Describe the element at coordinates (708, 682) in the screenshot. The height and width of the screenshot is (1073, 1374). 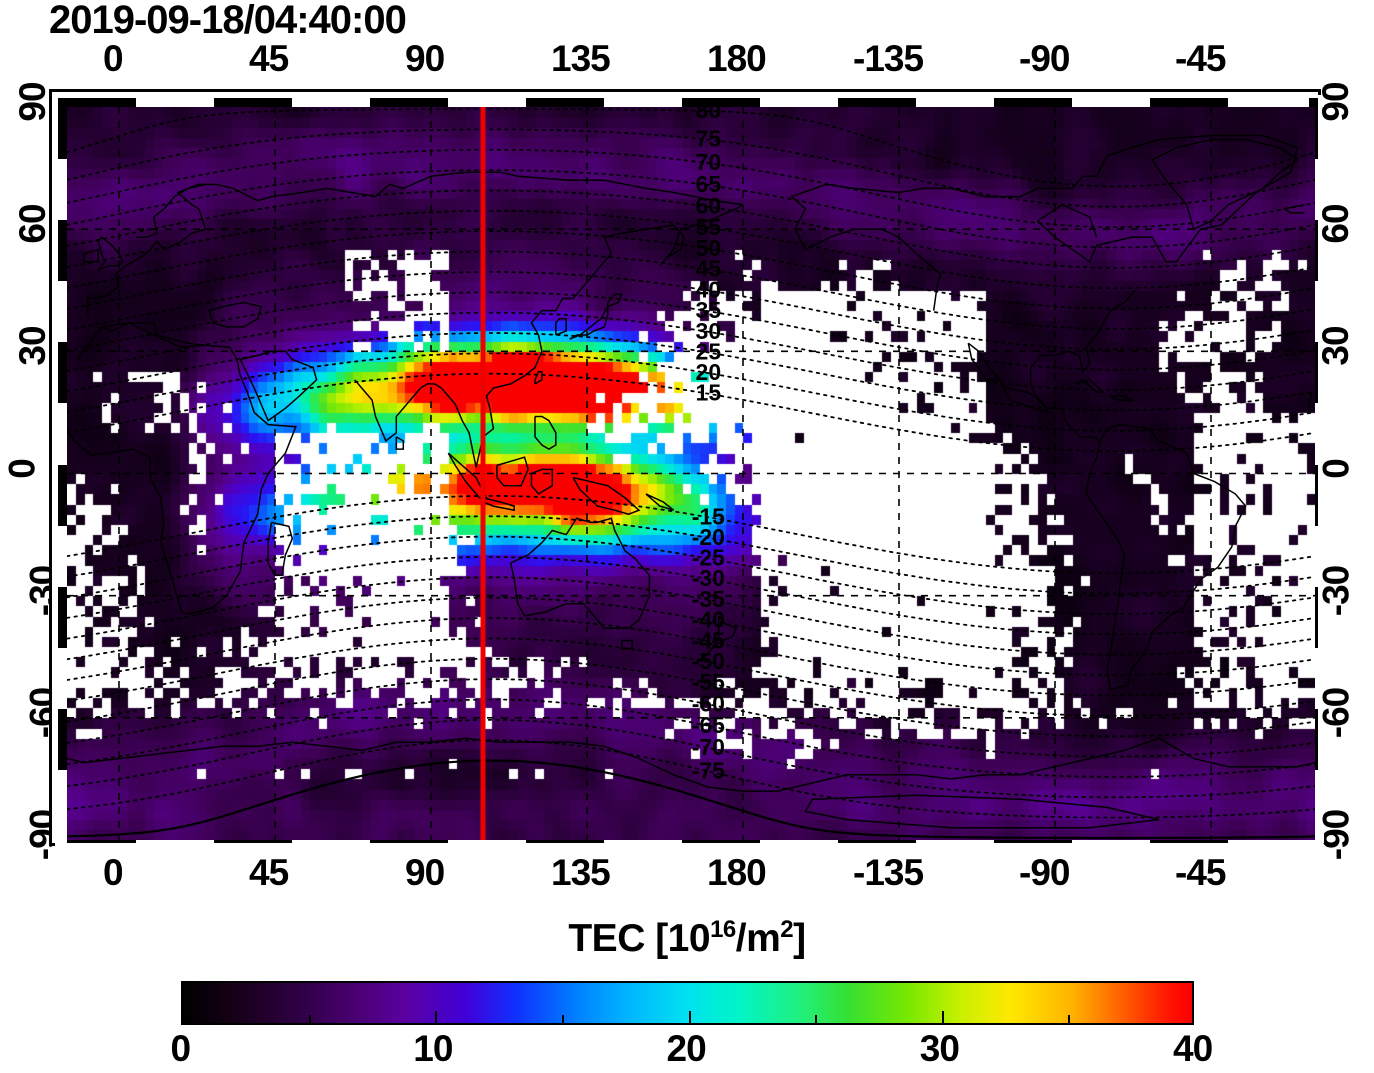
I see `maglat-label--55: -55` at that location.